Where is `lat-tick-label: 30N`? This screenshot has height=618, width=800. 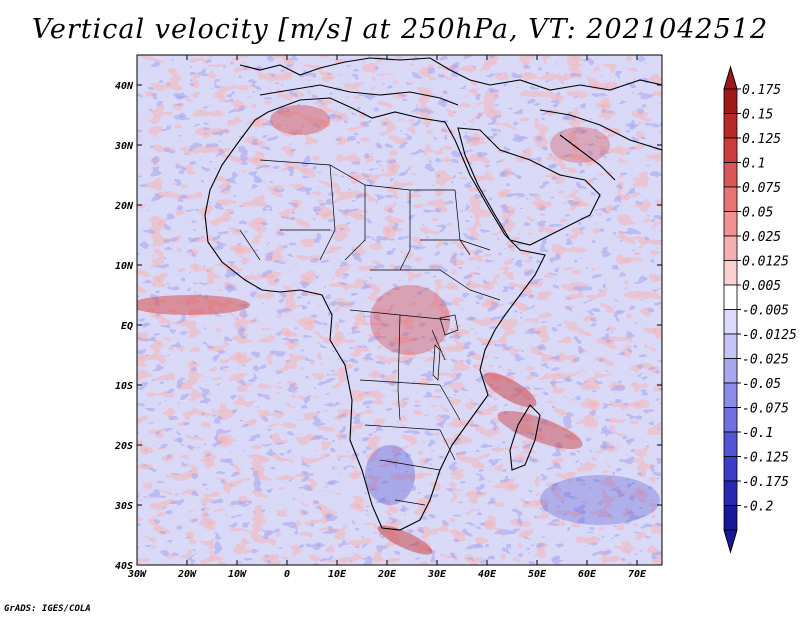
lat-tick-label: 30N is located at coordinates (124, 146).